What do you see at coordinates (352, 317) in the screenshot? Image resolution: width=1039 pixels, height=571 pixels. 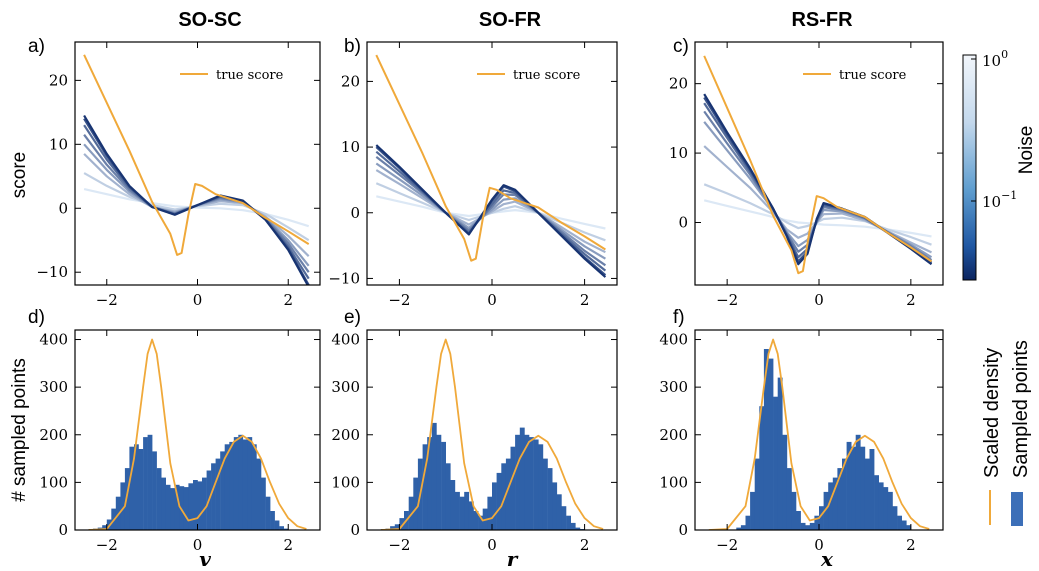 I see `panel-label-e: e)` at bounding box center [352, 317].